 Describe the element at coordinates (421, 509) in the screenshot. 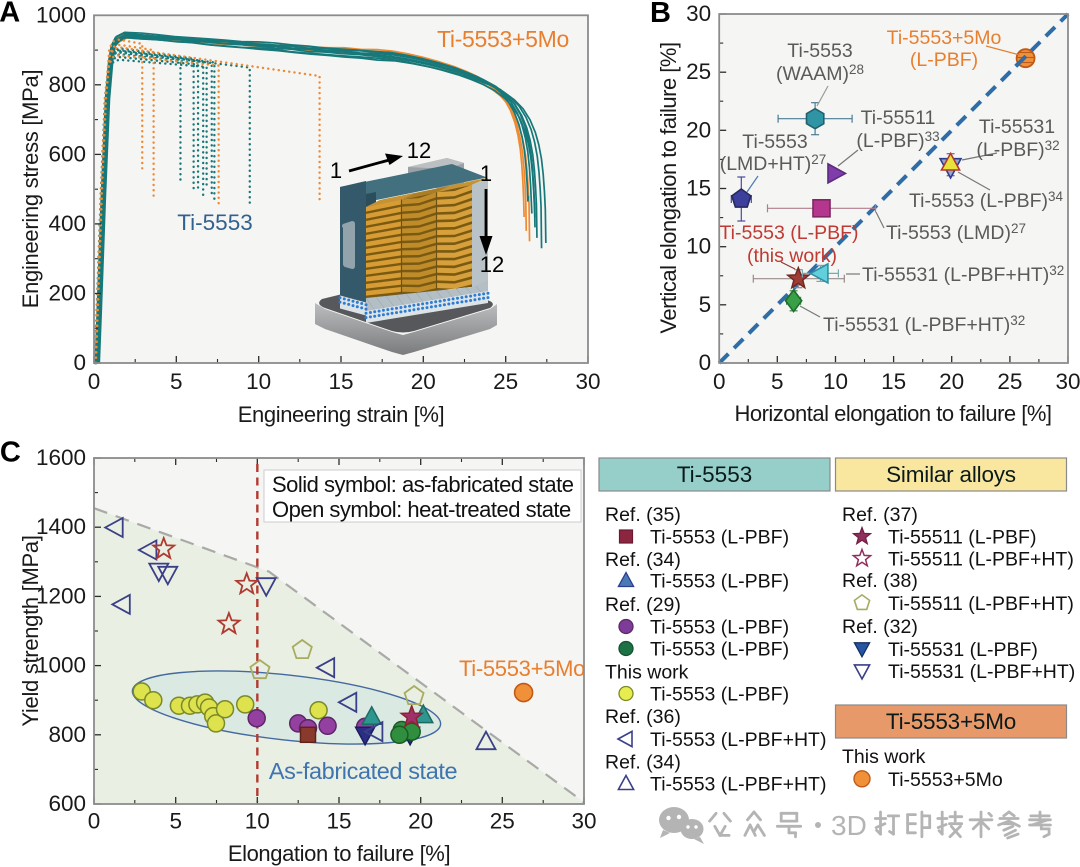

I see `svg-text:Open symbol: heat-treated stat: Open symbol: heat-treated state` at that location.